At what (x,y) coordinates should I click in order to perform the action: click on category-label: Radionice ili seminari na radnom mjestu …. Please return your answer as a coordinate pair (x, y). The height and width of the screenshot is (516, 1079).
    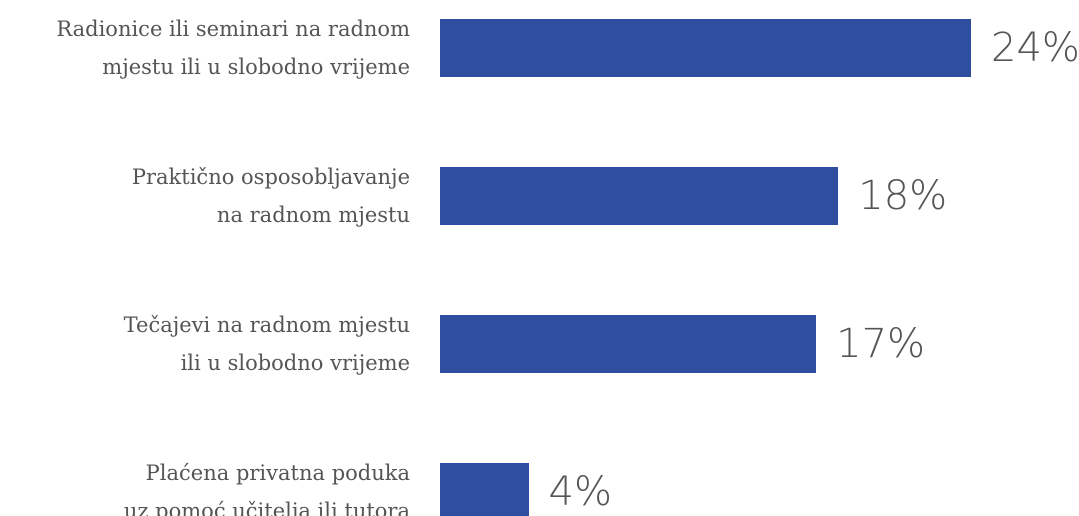
    Looking at the image, I should click on (233, 48).